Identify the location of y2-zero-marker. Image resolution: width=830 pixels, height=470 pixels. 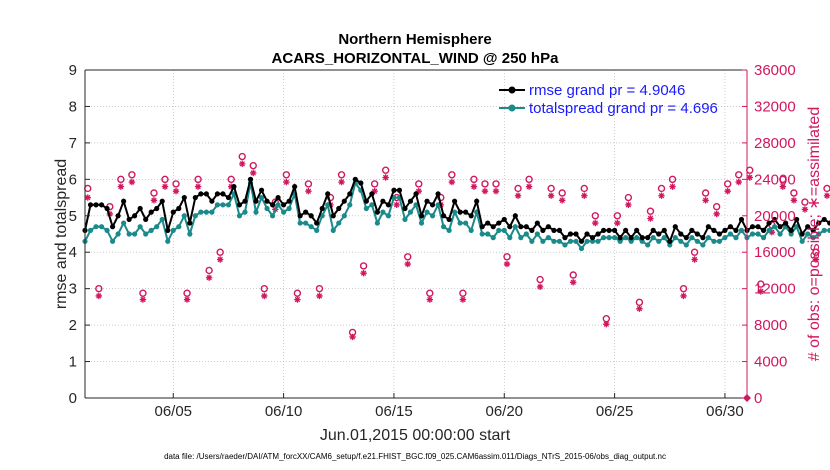
(747, 398).